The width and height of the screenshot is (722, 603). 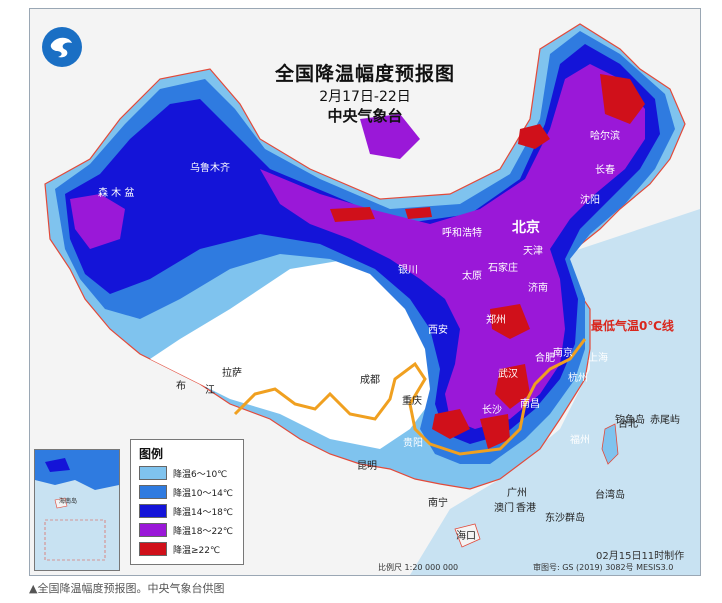 What do you see at coordinates (380, 308) in the screenshot?
I see `place-label: 兰州` at bounding box center [380, 308].